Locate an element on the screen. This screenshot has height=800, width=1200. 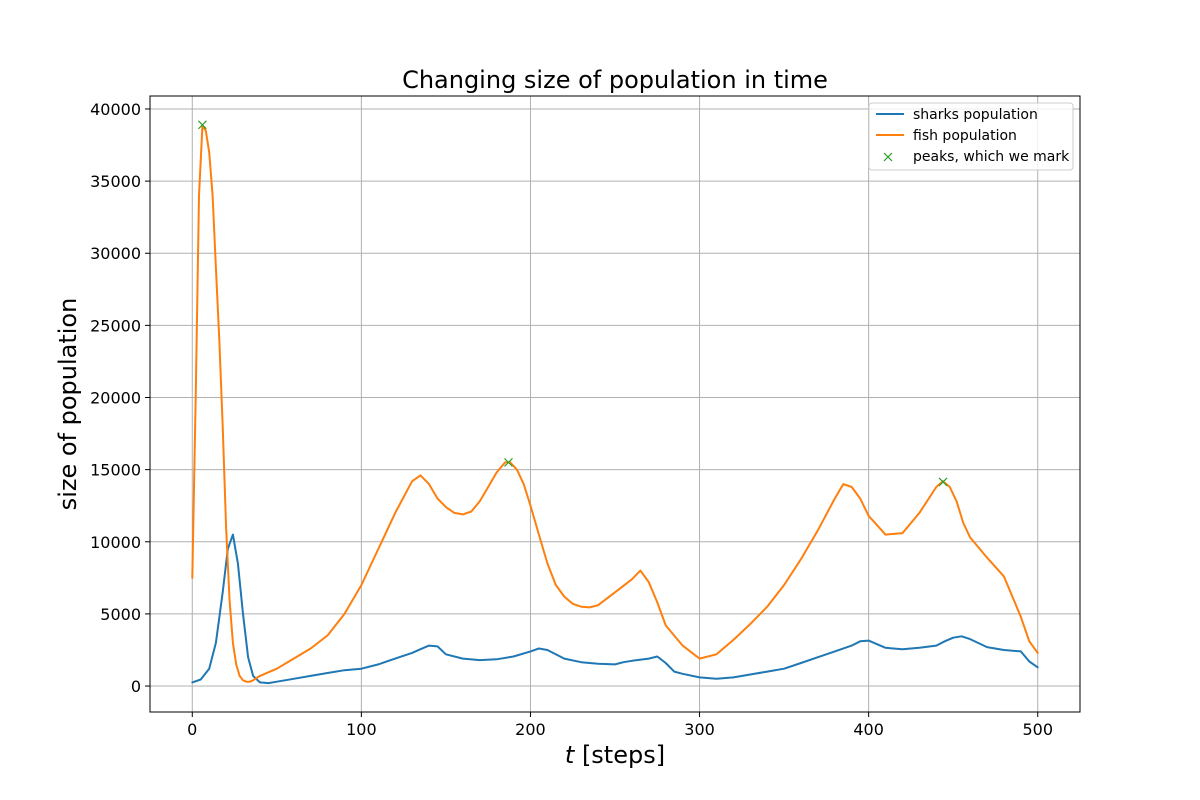
x-axis-ticks: 0 100 200 300 400 500 is located at coordinates (620, 725).